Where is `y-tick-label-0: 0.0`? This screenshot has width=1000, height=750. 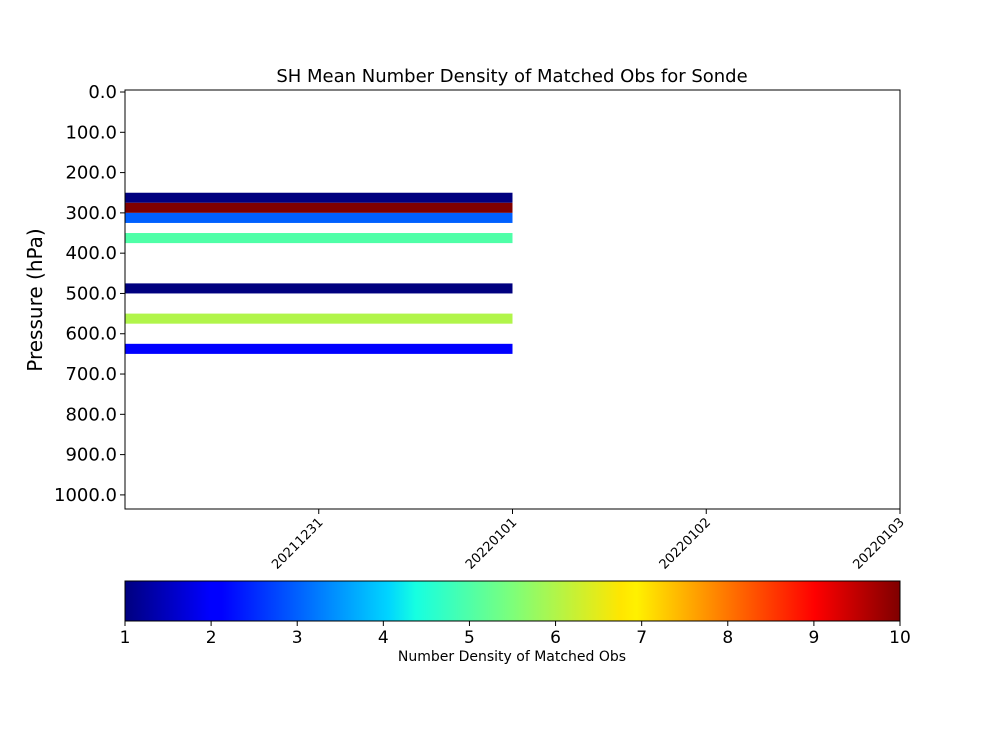 y-tick-label-0: 0.0 is located at coordinates (102, 92).